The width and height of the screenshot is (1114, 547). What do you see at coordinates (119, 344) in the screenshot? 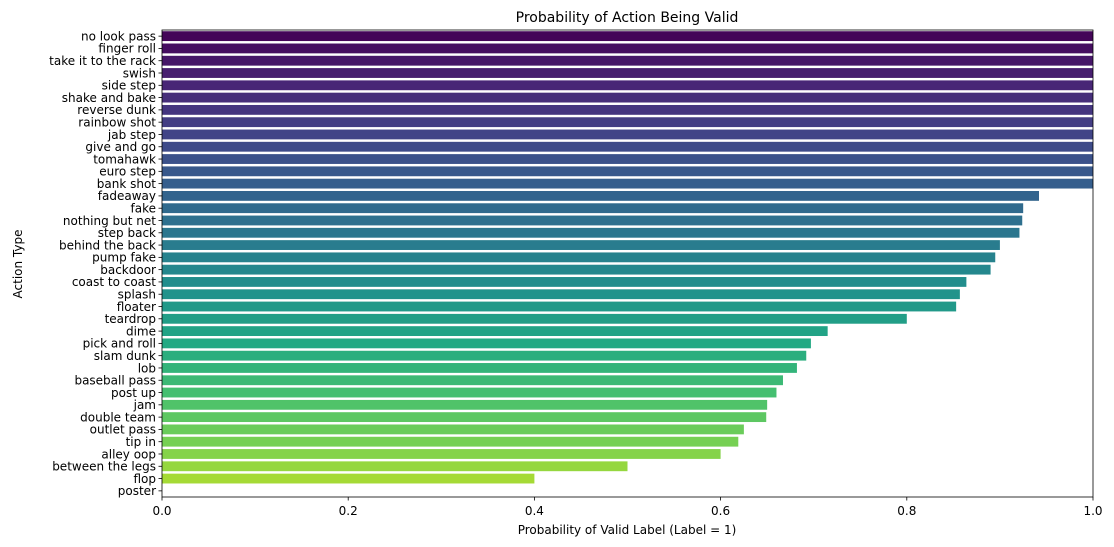
I see `category-label-pick-and-roll: pick and roll` at bounding box center [119, 344].